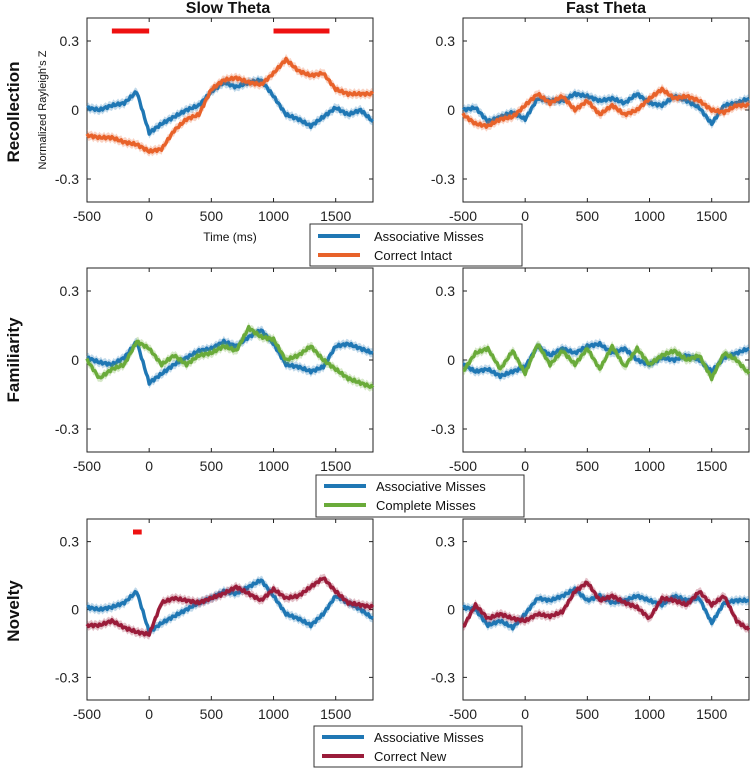  Describe the element at coordinates (230, 237) in the screenshot. I see `x-axis-label: Time (ms)` at that location.